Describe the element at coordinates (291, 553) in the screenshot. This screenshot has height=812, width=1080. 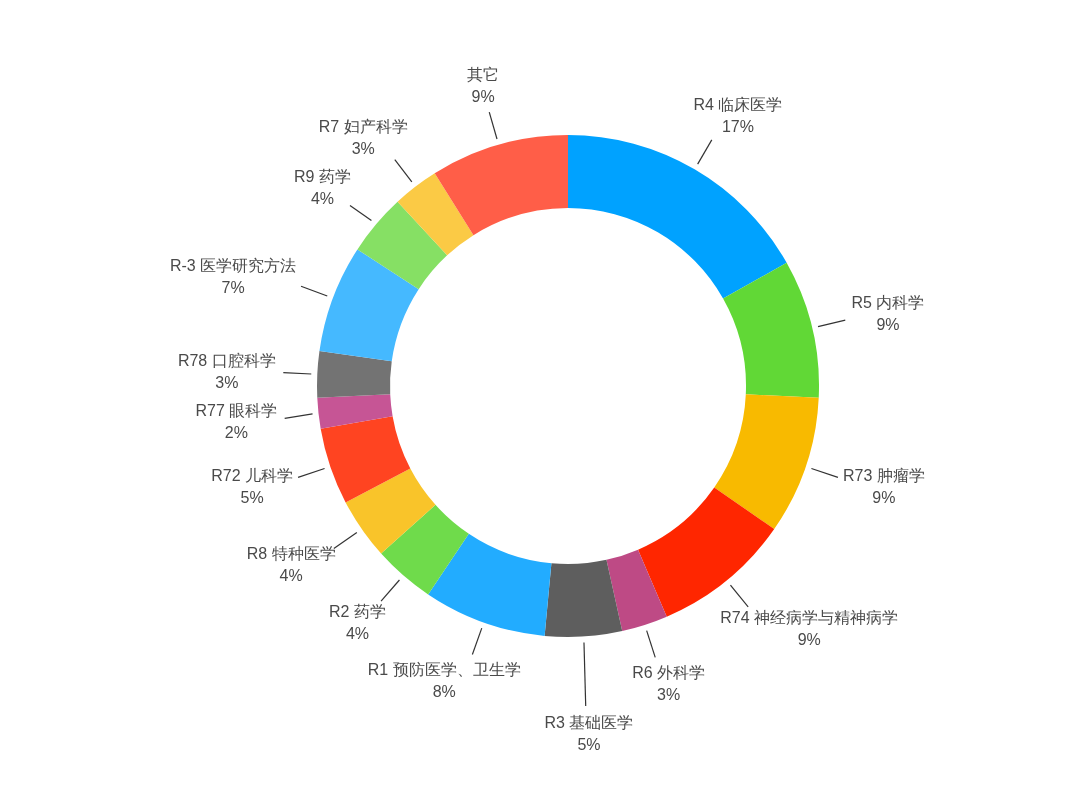
I see `slice-label: R8 特种医学` at that location.